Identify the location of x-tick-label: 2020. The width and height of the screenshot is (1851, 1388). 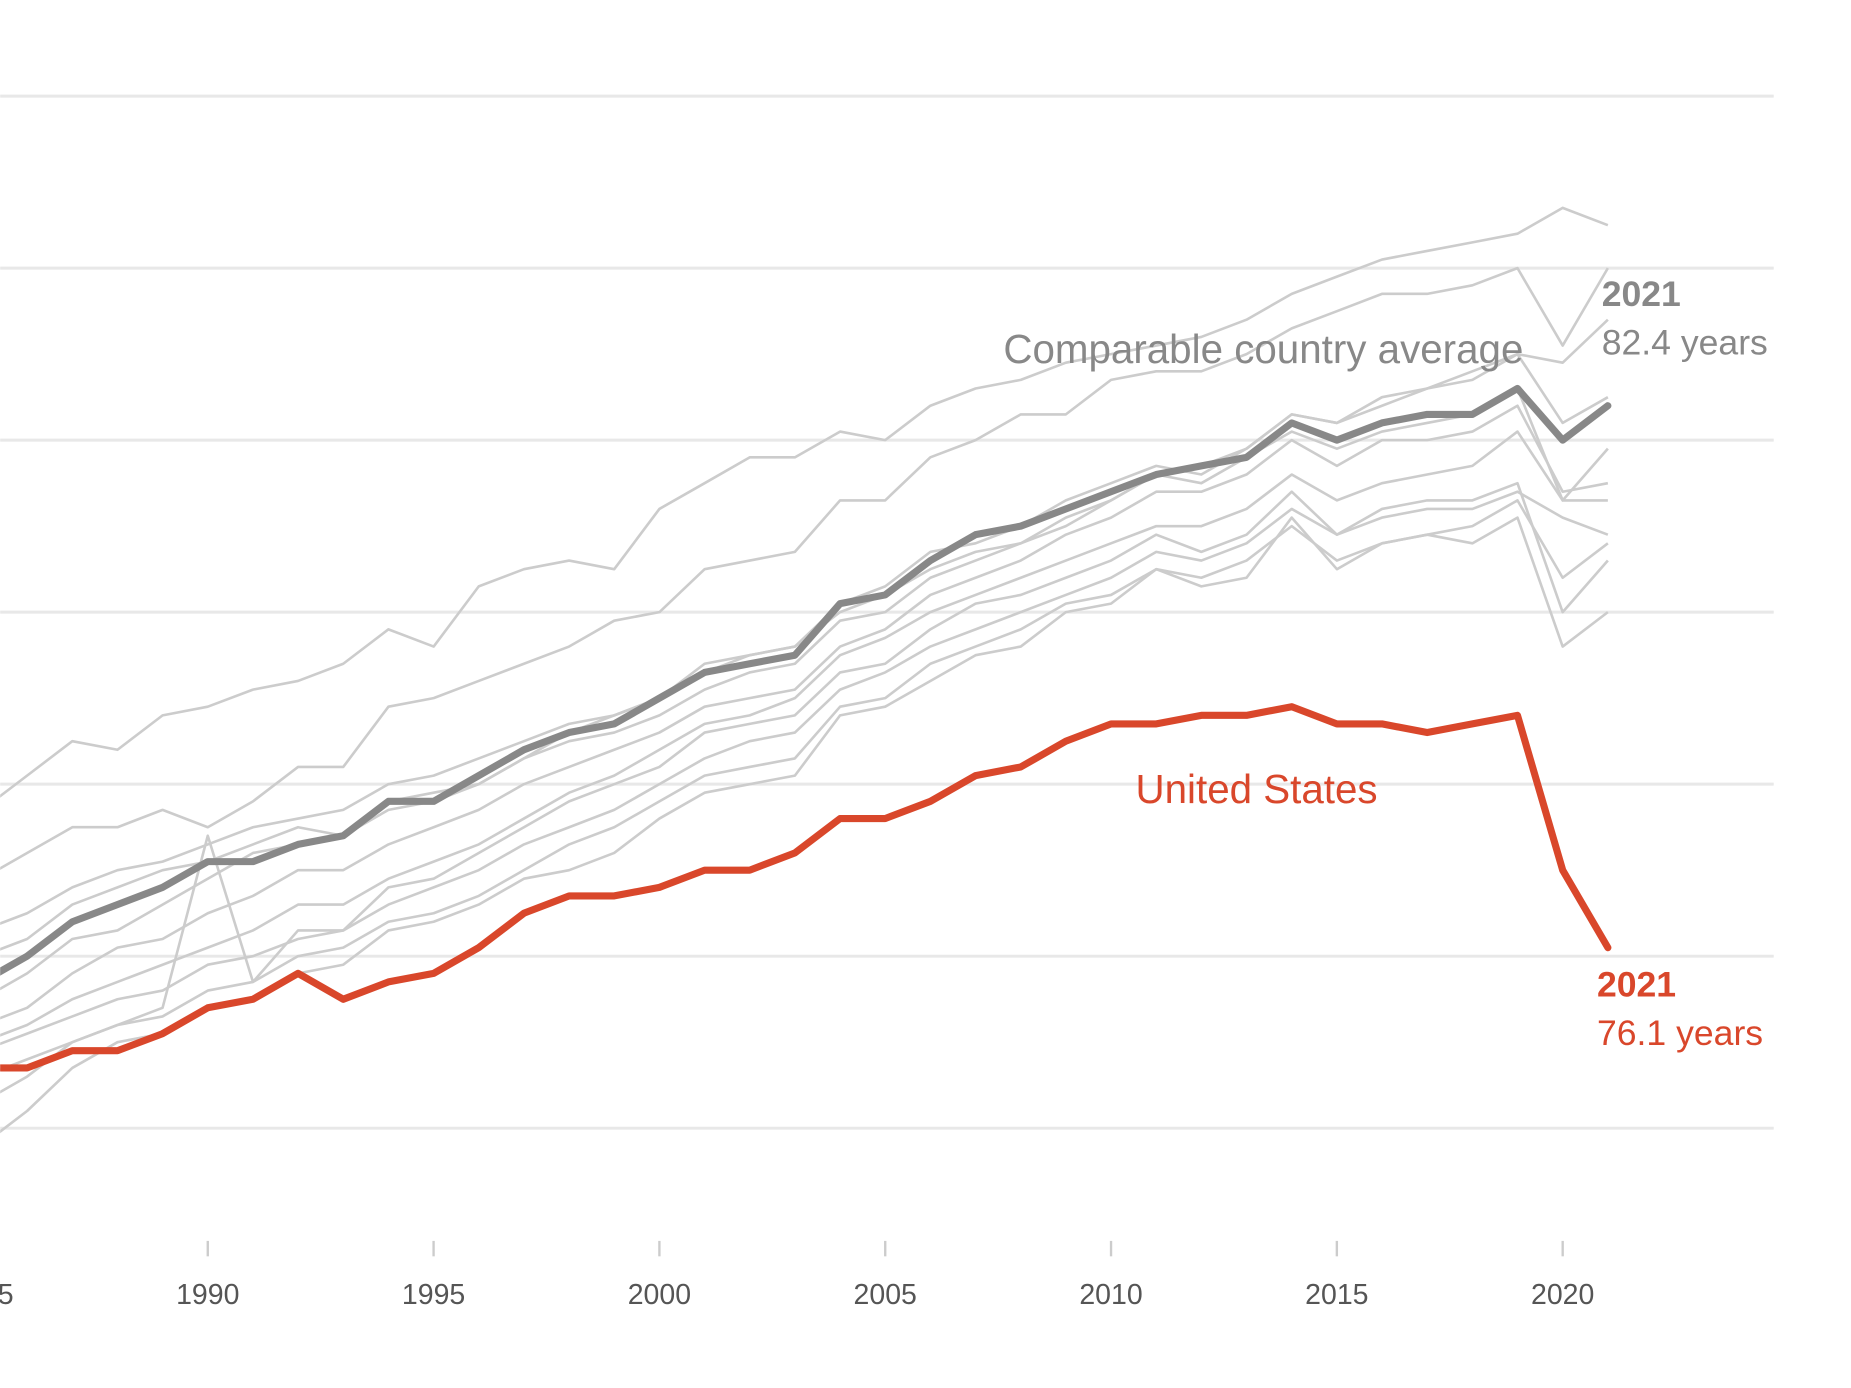
(1562, 1295).